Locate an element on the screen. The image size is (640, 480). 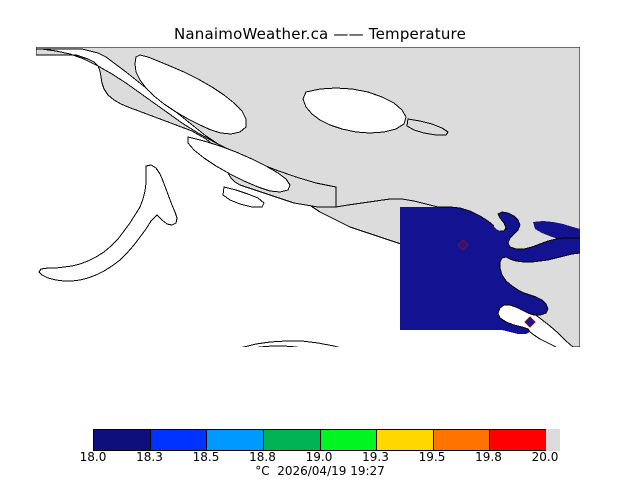
overlay-field is located at coordinates (490, 270).